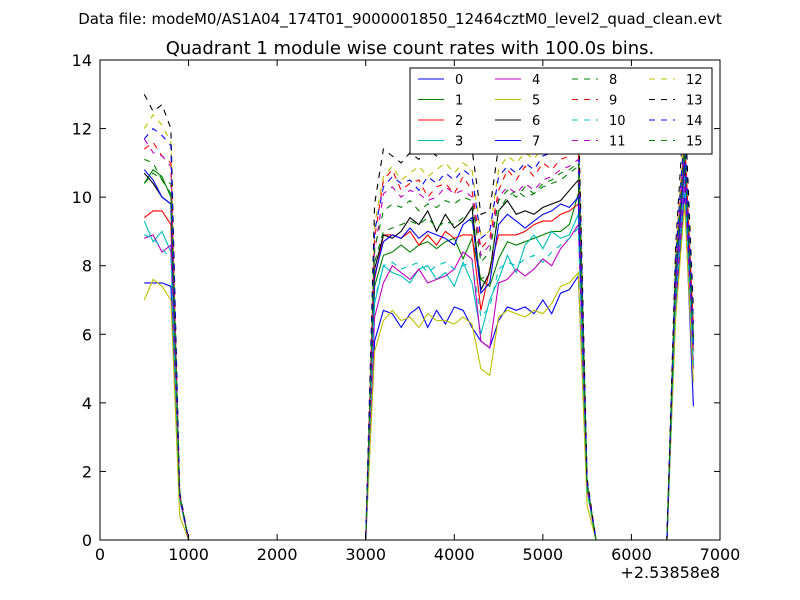 This screenshot has width=800, height=600. Describe the element at coordinates (87, 334) in the screenshot. I see `y-tick-label: 6` at that location.